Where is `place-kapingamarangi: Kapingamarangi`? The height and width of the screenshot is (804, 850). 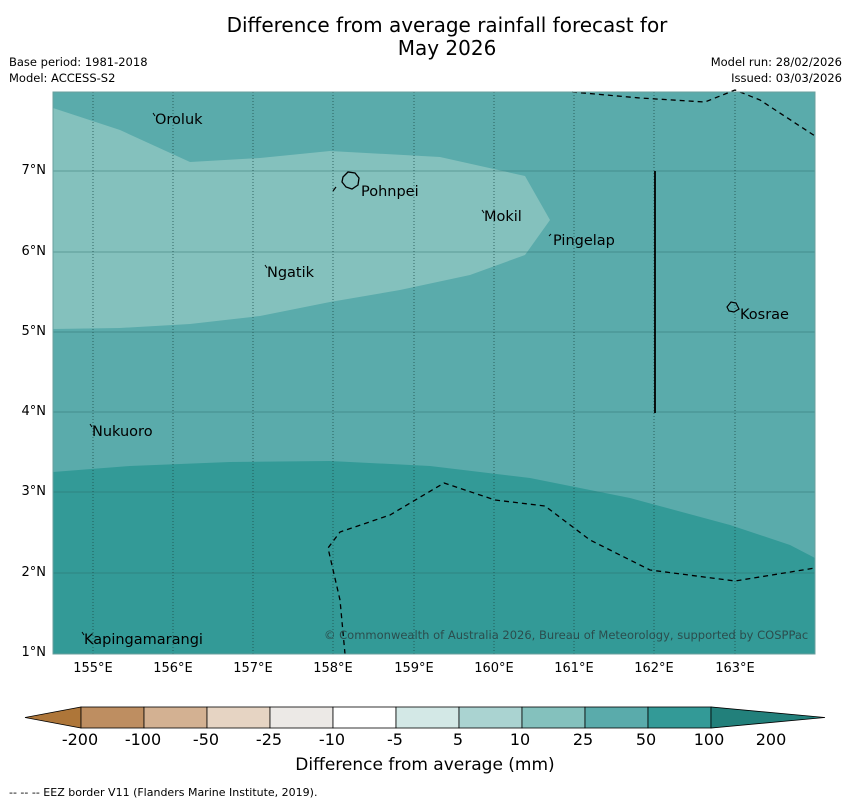
place-kapingamarangi: Kapingamarangi is located at coordinates (143, 640).